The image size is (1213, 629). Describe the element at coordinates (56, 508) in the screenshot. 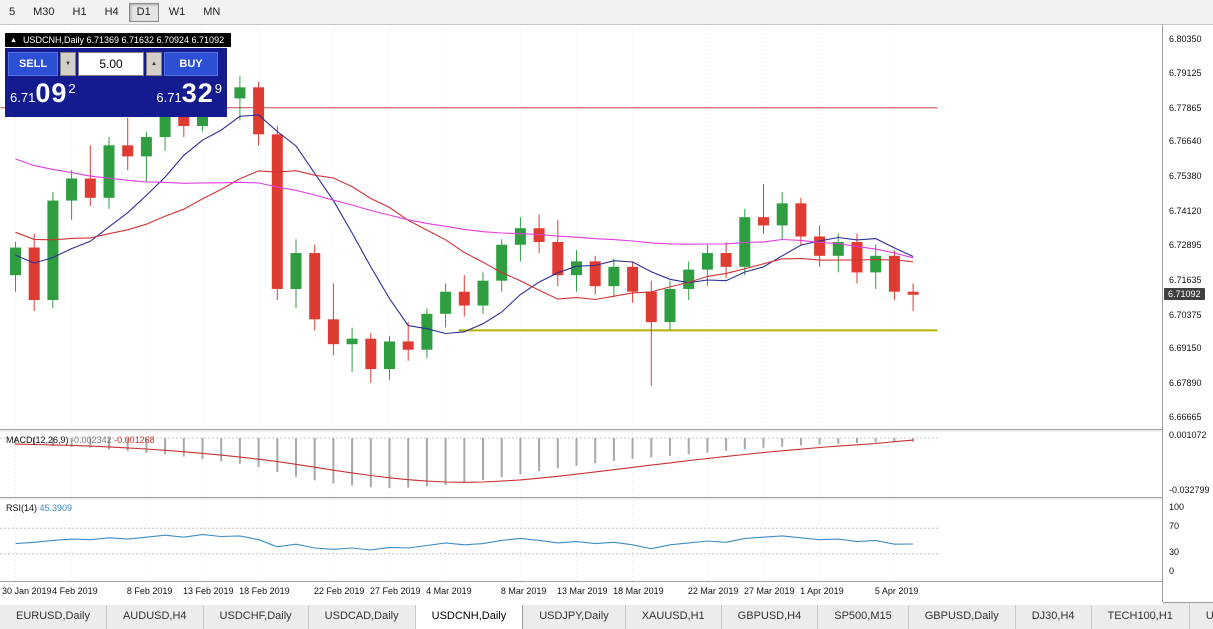

I see `rsi-value: 45.3909` at that location.